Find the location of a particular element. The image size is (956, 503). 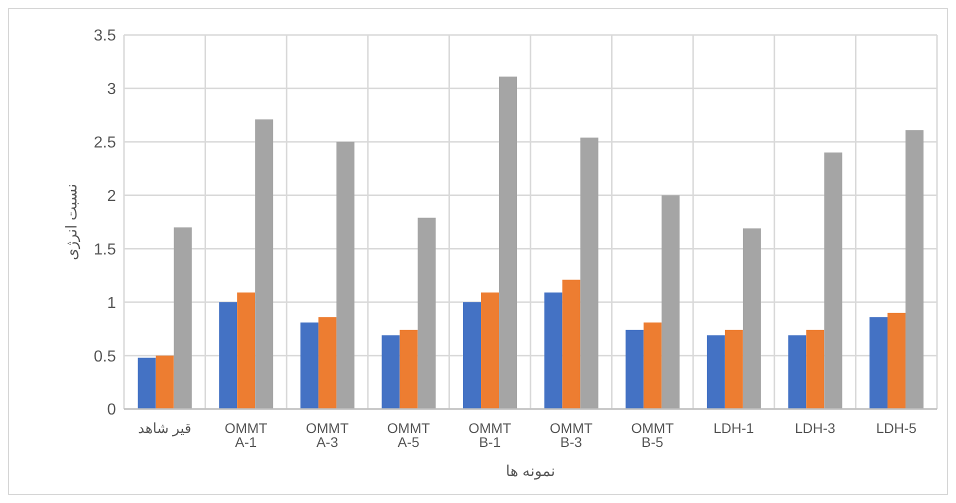

x-axis-title: نمونه ها is located at coordinates (531, 471).